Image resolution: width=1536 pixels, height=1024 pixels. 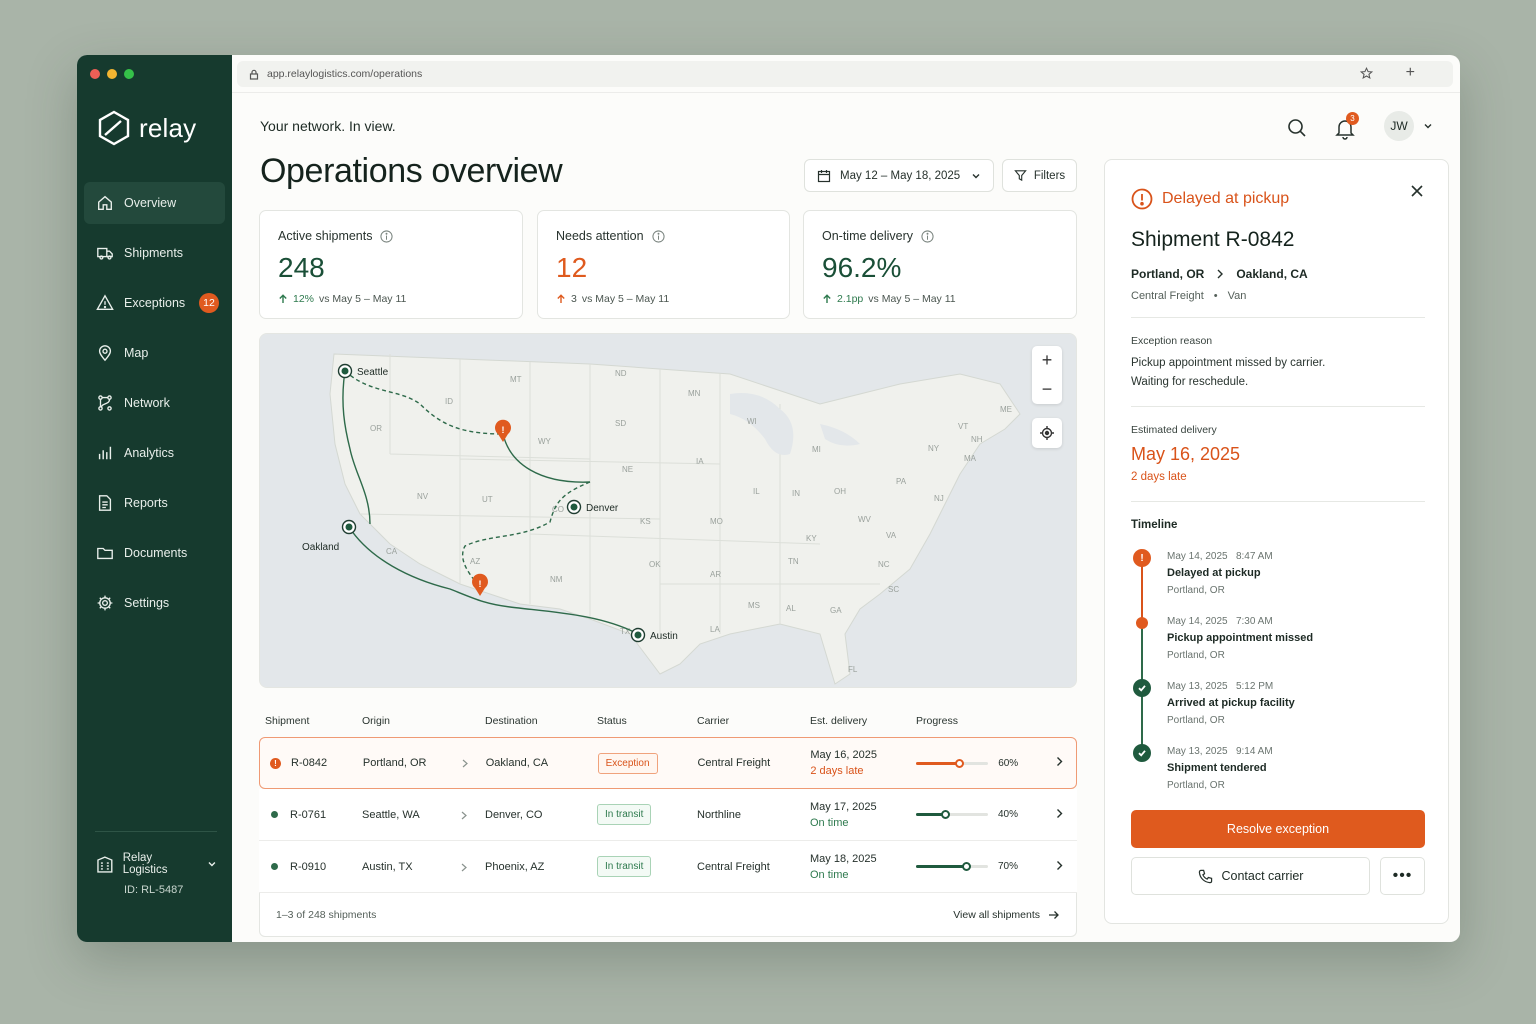 I want to click on sidebar-item-reports: Reports, so click(x=154, y=503).